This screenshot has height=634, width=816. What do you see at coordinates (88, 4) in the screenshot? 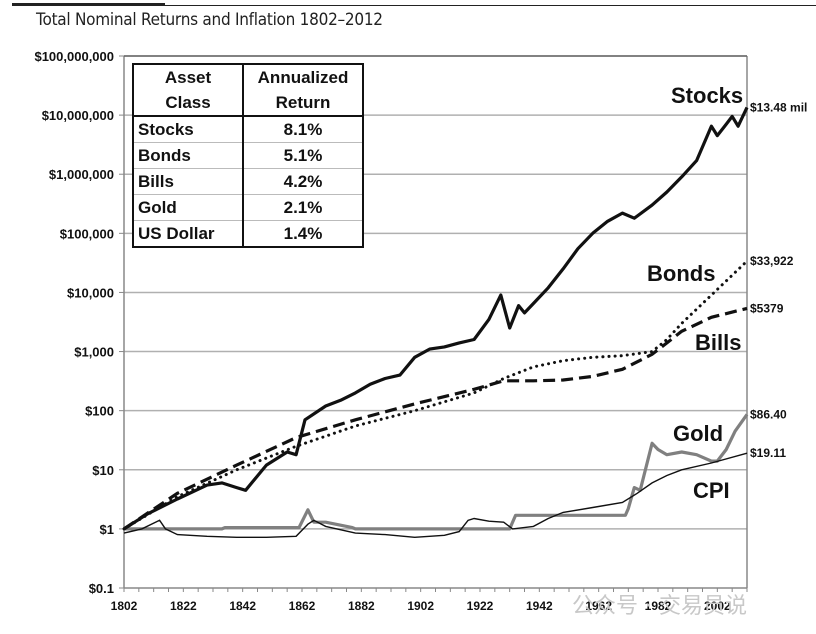
I see `header-rule-thick` at bounding box center [88, 4].